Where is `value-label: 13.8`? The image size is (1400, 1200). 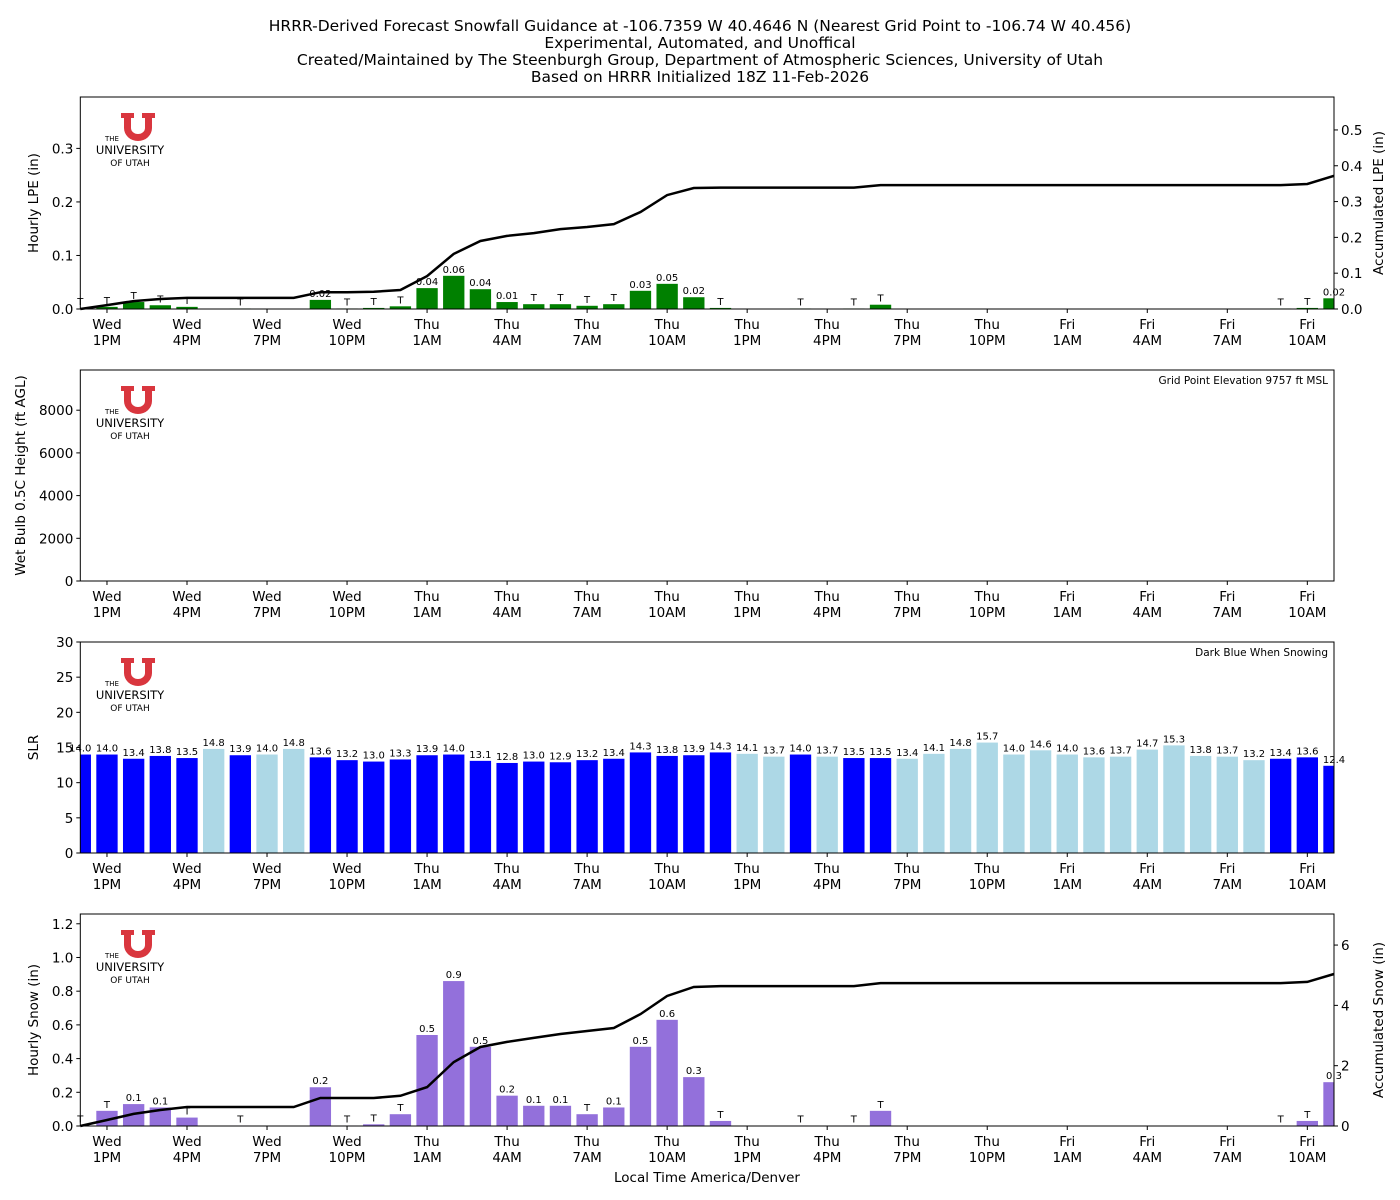 value-label: 13.8 is located at coordinates (667, 750).